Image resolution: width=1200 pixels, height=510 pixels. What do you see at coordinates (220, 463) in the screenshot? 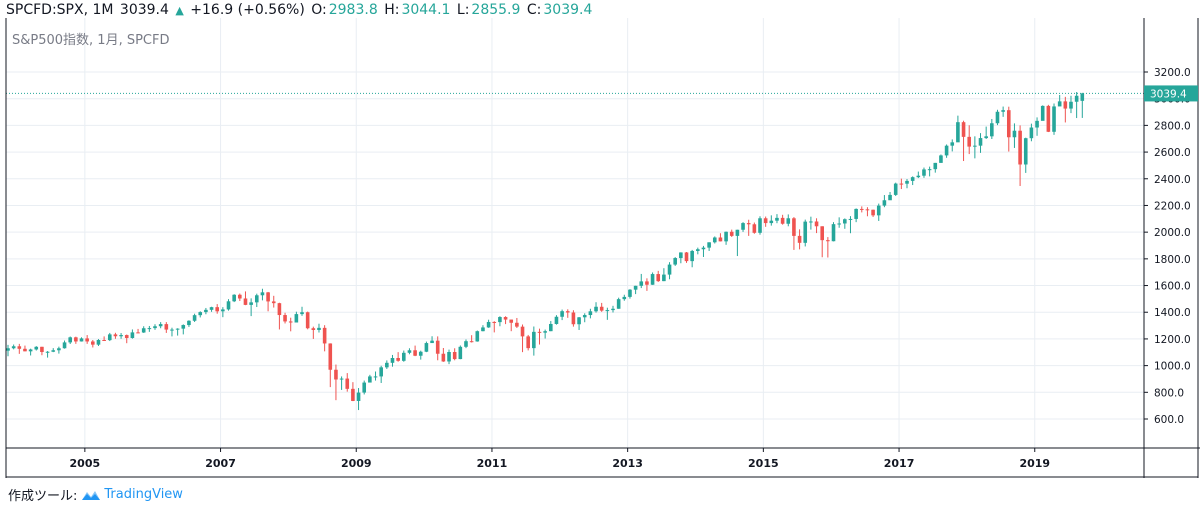
I see `x-tick-label: 2007` at bounding box center [220, 463].